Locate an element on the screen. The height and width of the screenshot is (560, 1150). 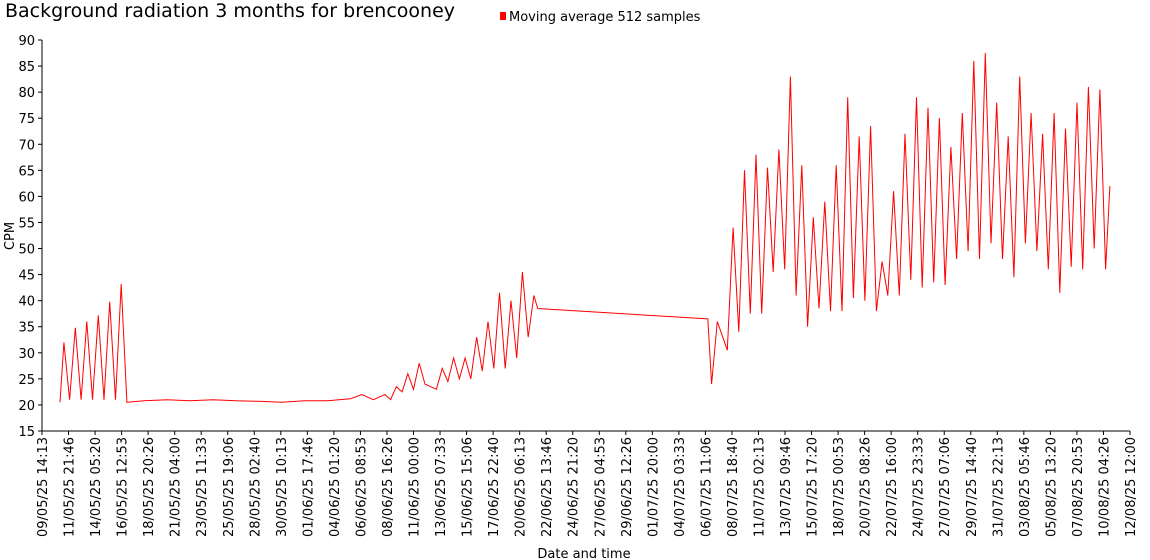
x-tick-label: 20/07/25 08:26 is located at coordinates (866, 487).